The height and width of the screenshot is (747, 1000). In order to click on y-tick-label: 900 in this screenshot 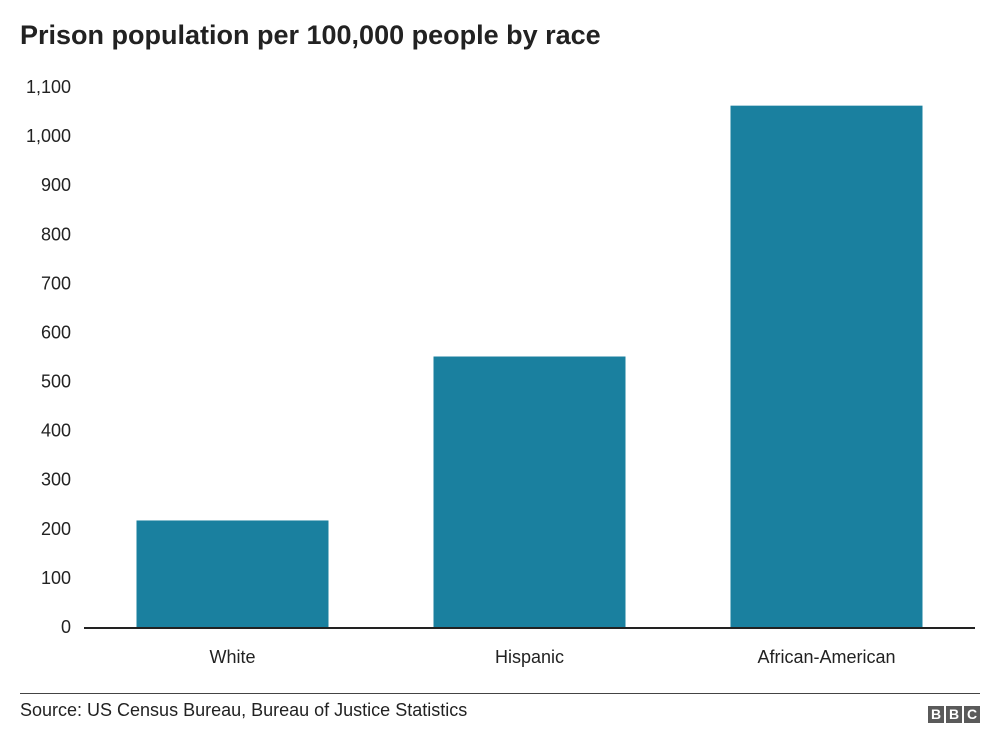, I will do `click(56, 185)`.